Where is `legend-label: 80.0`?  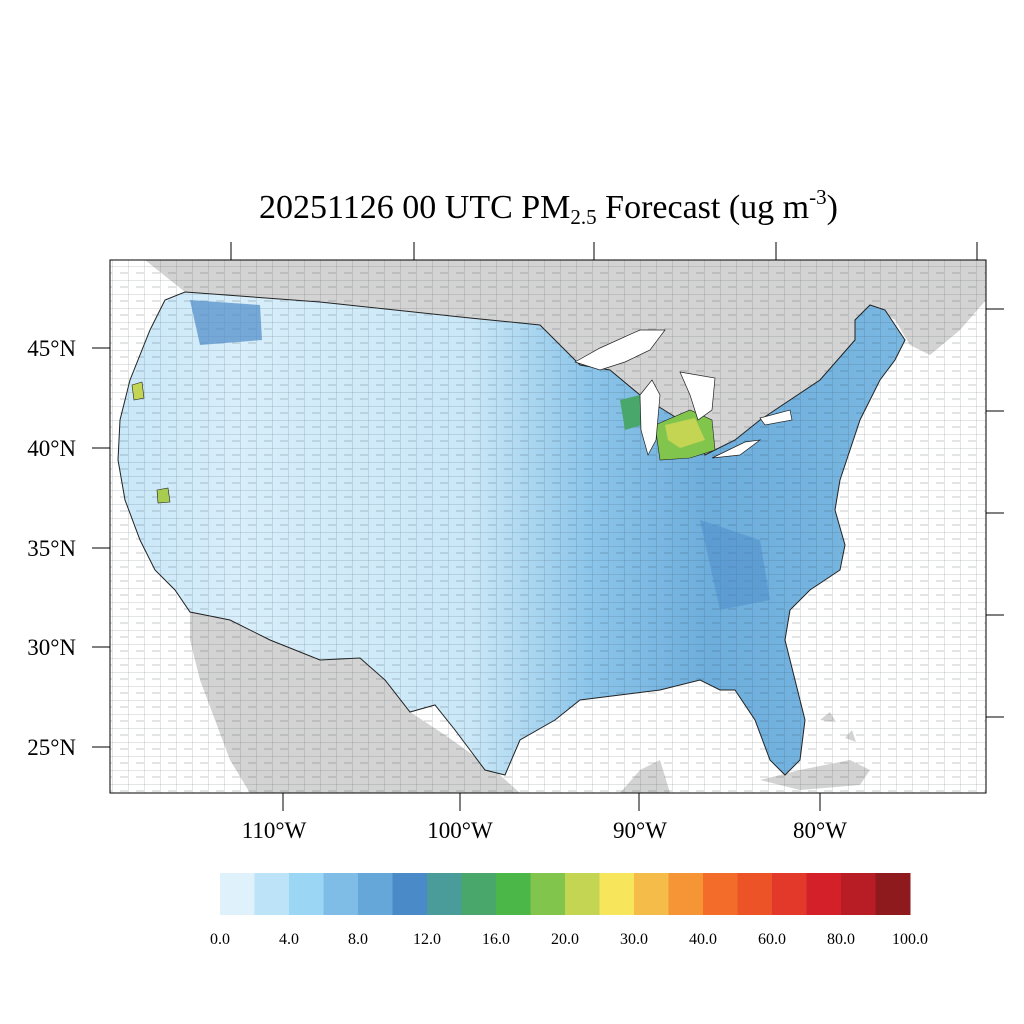
legend-label: 80.0 is located at coordinates (841, 939).